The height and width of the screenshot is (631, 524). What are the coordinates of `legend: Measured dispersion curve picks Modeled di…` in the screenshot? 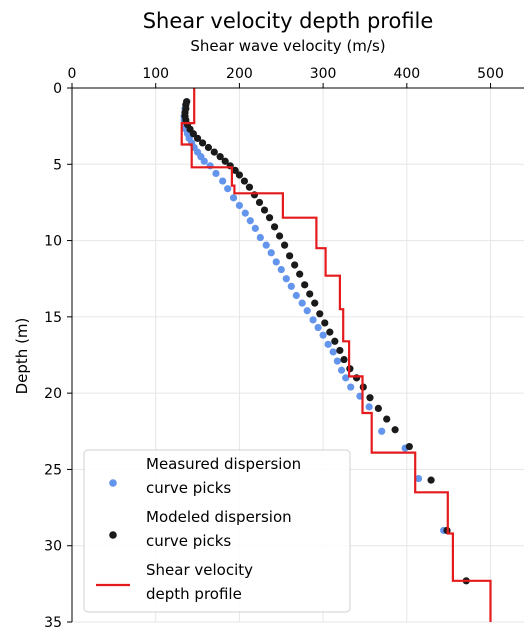 It's located at (217, 531).